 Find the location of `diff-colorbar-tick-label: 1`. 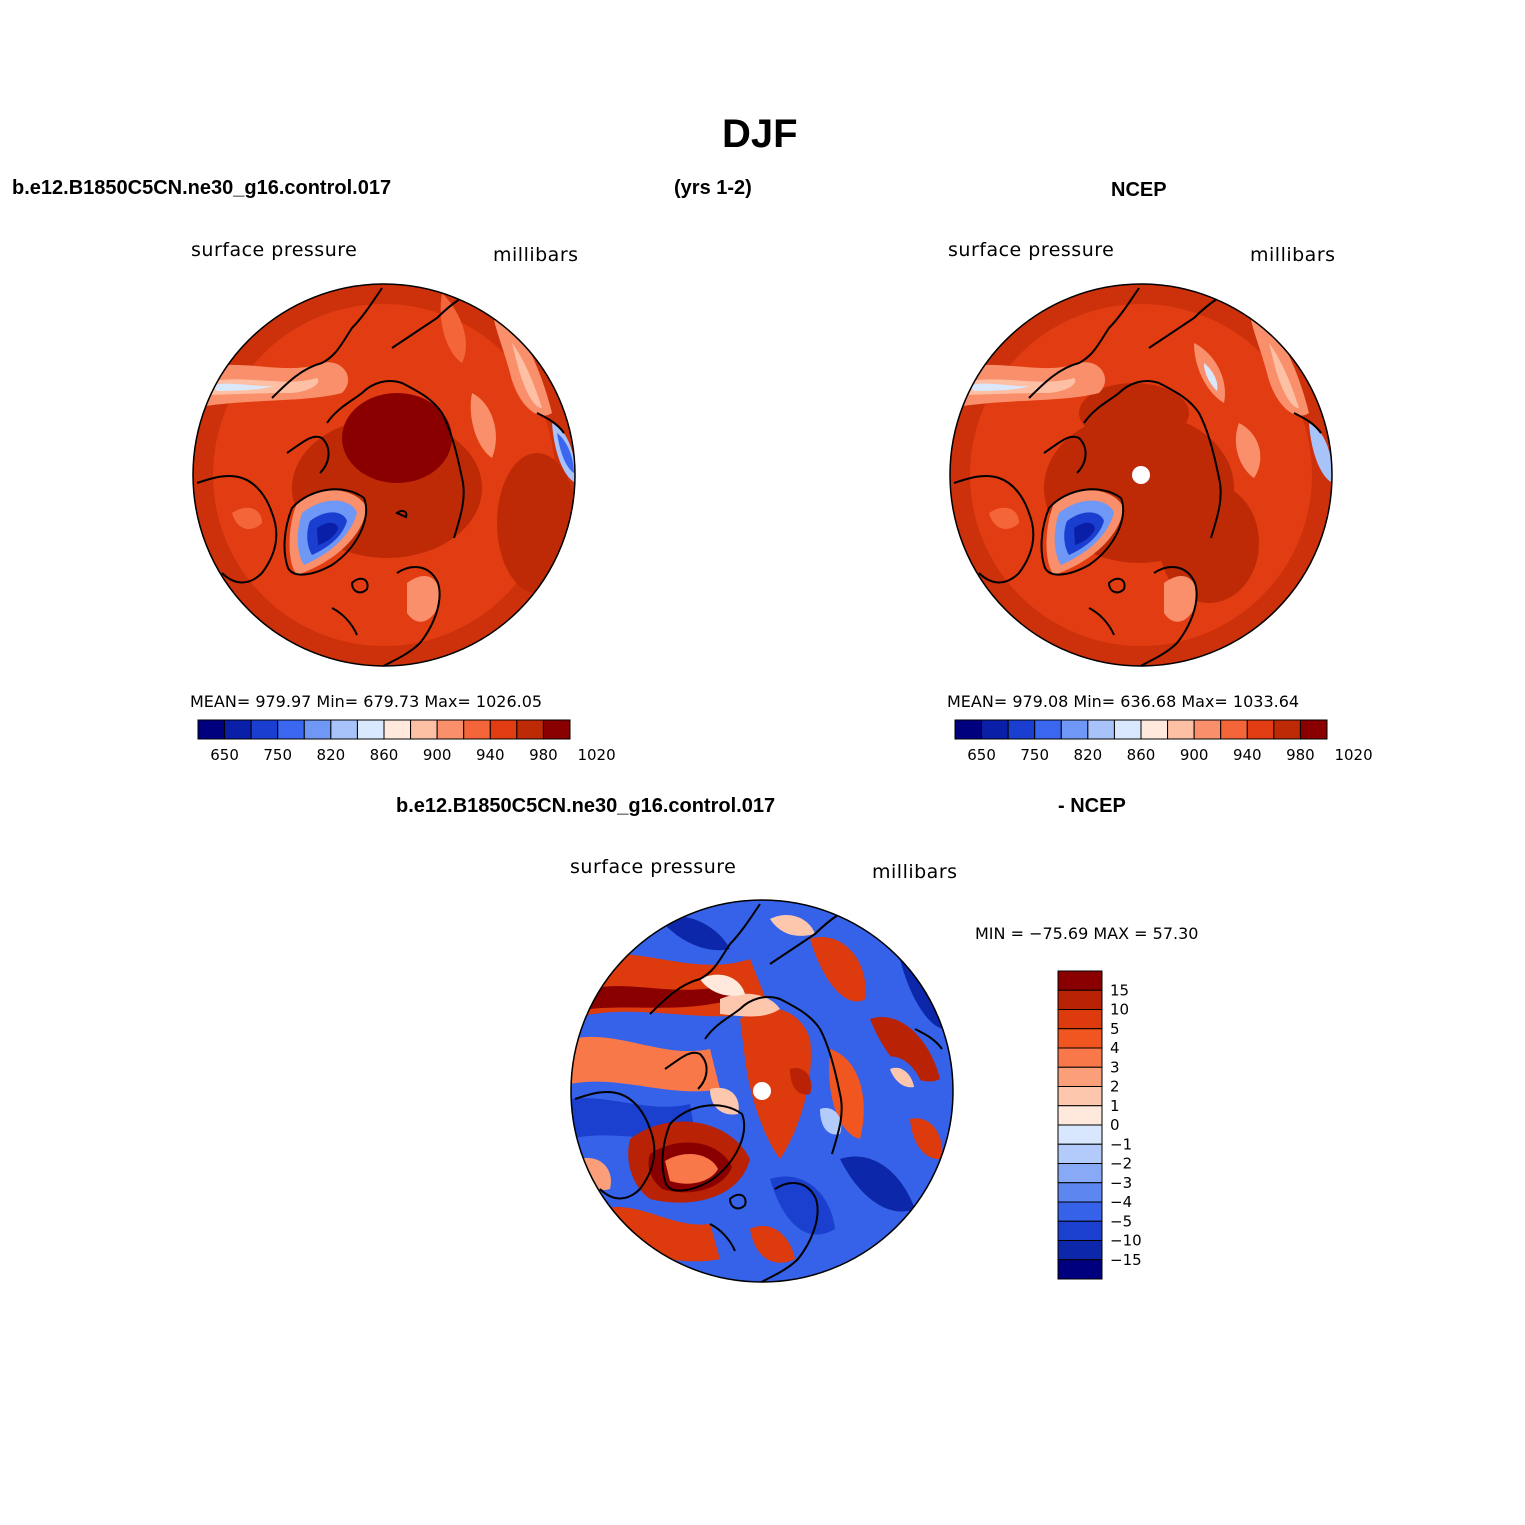

diff-colorbar-tick-label: 1 is located at coordinates (1115, 1106).